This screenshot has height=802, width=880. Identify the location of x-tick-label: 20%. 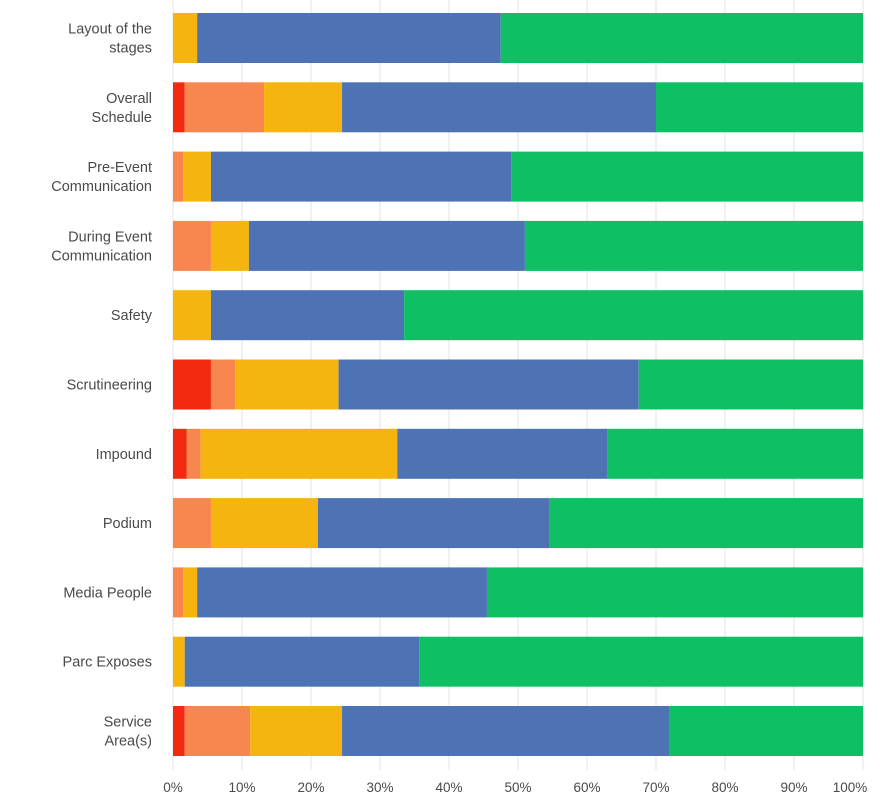
(310, 787).